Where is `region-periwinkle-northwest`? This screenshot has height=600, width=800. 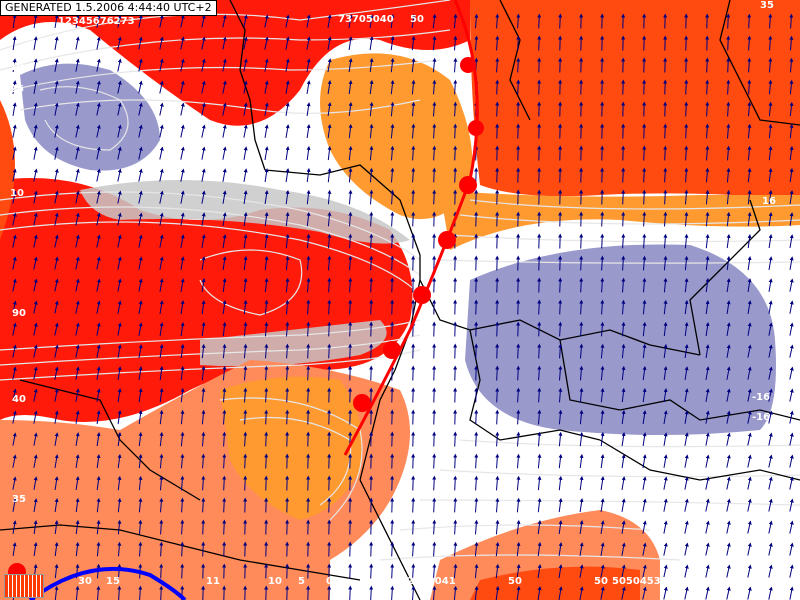
region-periwinkle-northwest is located at coordinates (90, 117).